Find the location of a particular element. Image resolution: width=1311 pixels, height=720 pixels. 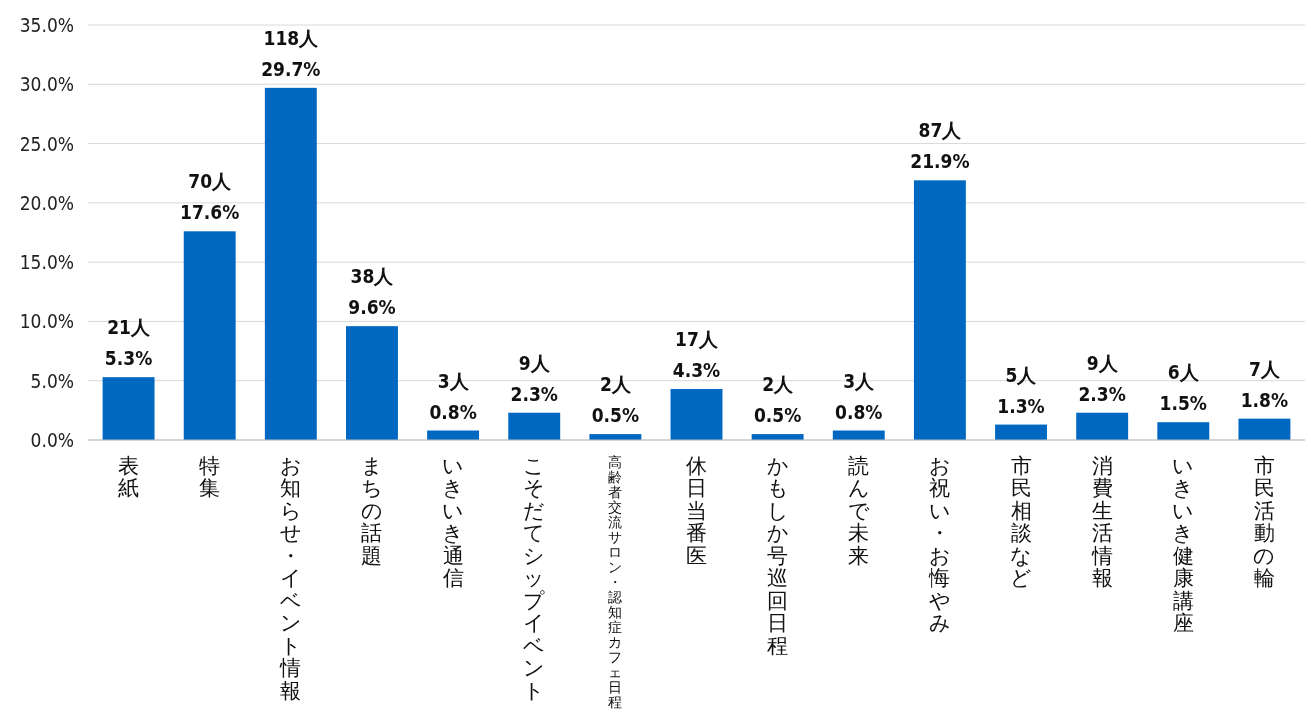

x-tick-label: 表紙 is located at coordinates (129, 477).